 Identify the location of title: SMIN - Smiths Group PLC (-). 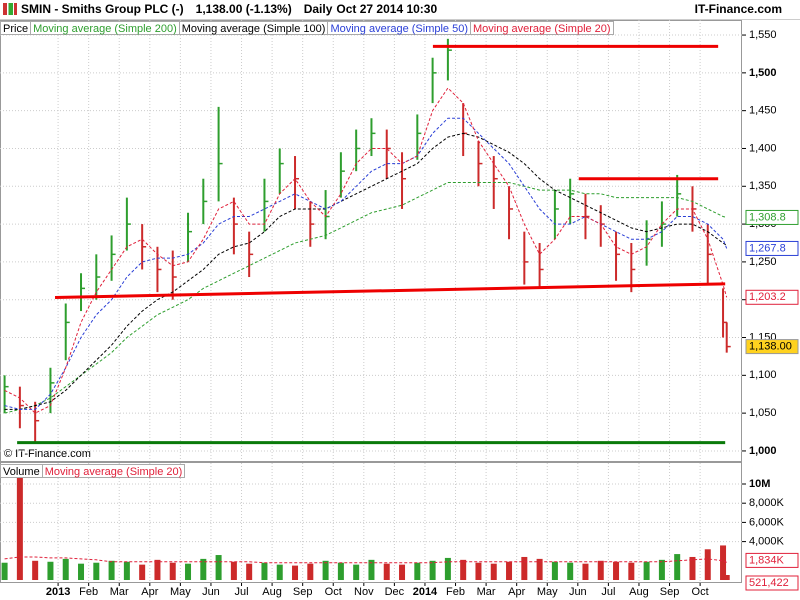
(102, 9).